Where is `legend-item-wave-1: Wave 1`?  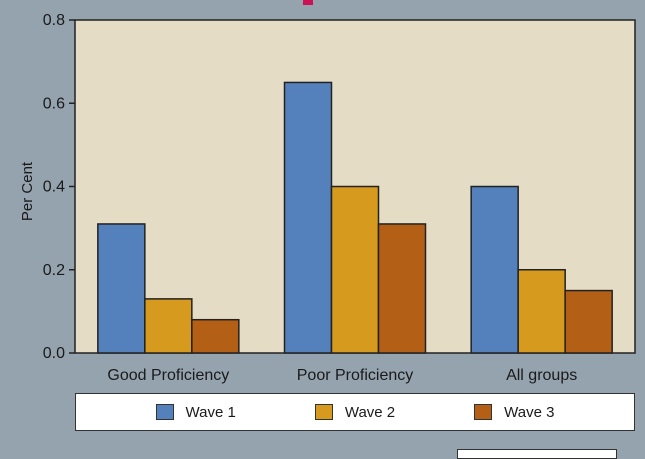 legend-item-wave-1: Wave 1 is located at coordinates (195, 412).